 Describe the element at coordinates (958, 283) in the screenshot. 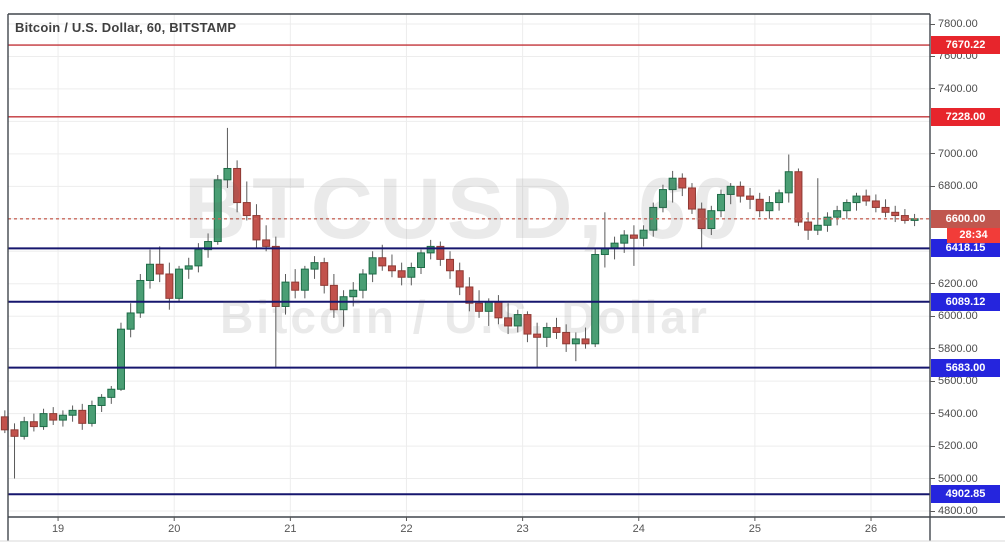

I see `price-axis-label: 6200.00` at that location.